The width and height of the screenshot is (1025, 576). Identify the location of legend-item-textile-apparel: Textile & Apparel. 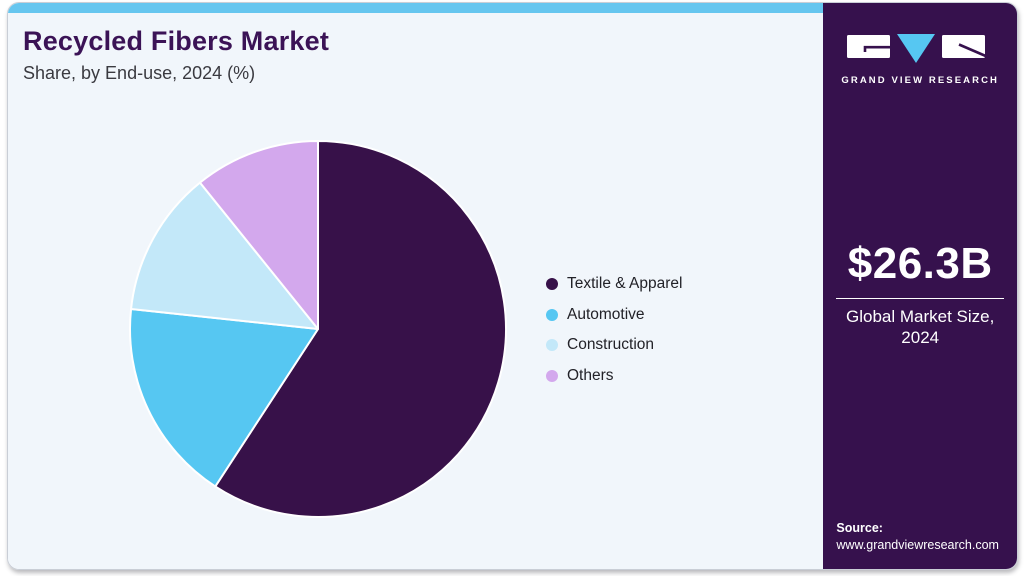
(614, 284).